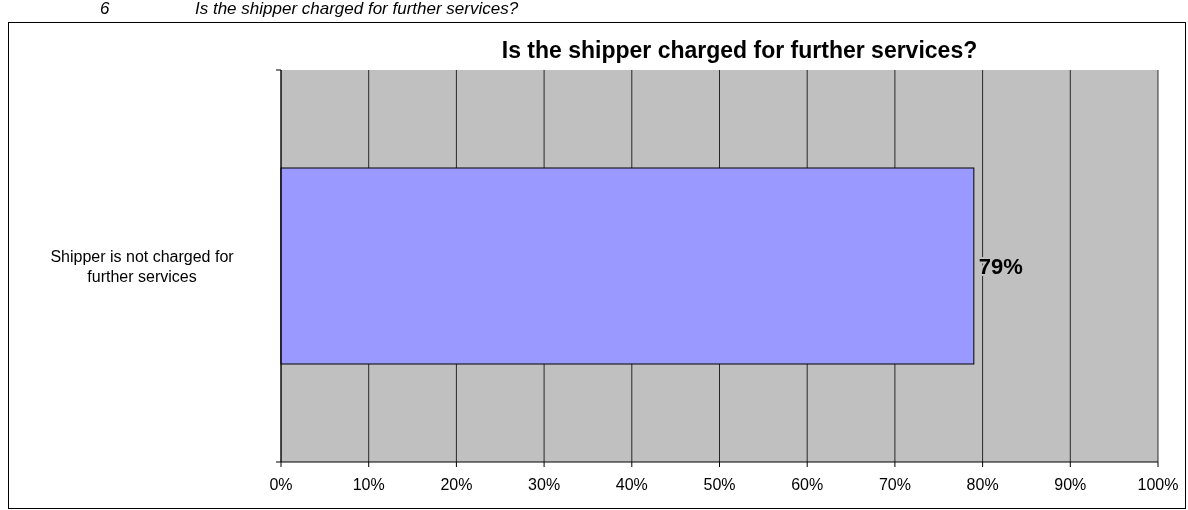  I want to click on chart-title: Is the shipper charged for further services?, so click(739, 50).